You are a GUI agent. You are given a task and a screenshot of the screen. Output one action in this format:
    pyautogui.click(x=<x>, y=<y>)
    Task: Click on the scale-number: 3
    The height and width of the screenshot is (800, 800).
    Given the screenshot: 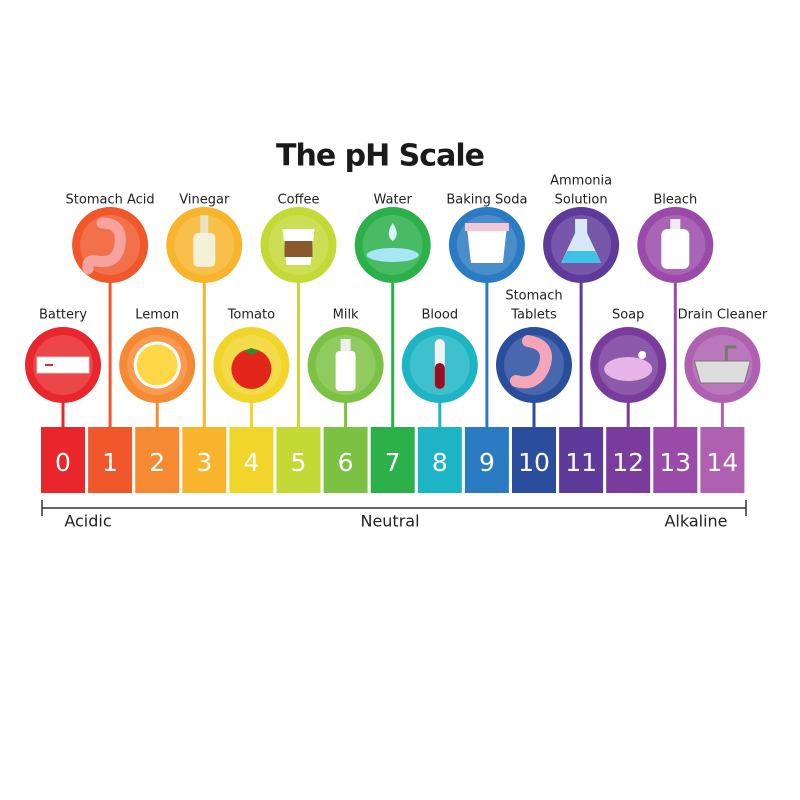 What is the action you would take?
    pyautogui.click(x=204, y=462)
    